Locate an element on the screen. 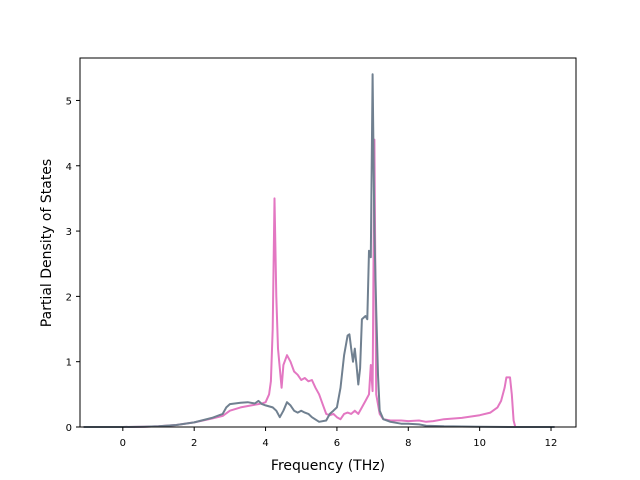 The width and height of the screenshot is (640, 480). x-tick-label: 0 is located at coordinates (123, 443).